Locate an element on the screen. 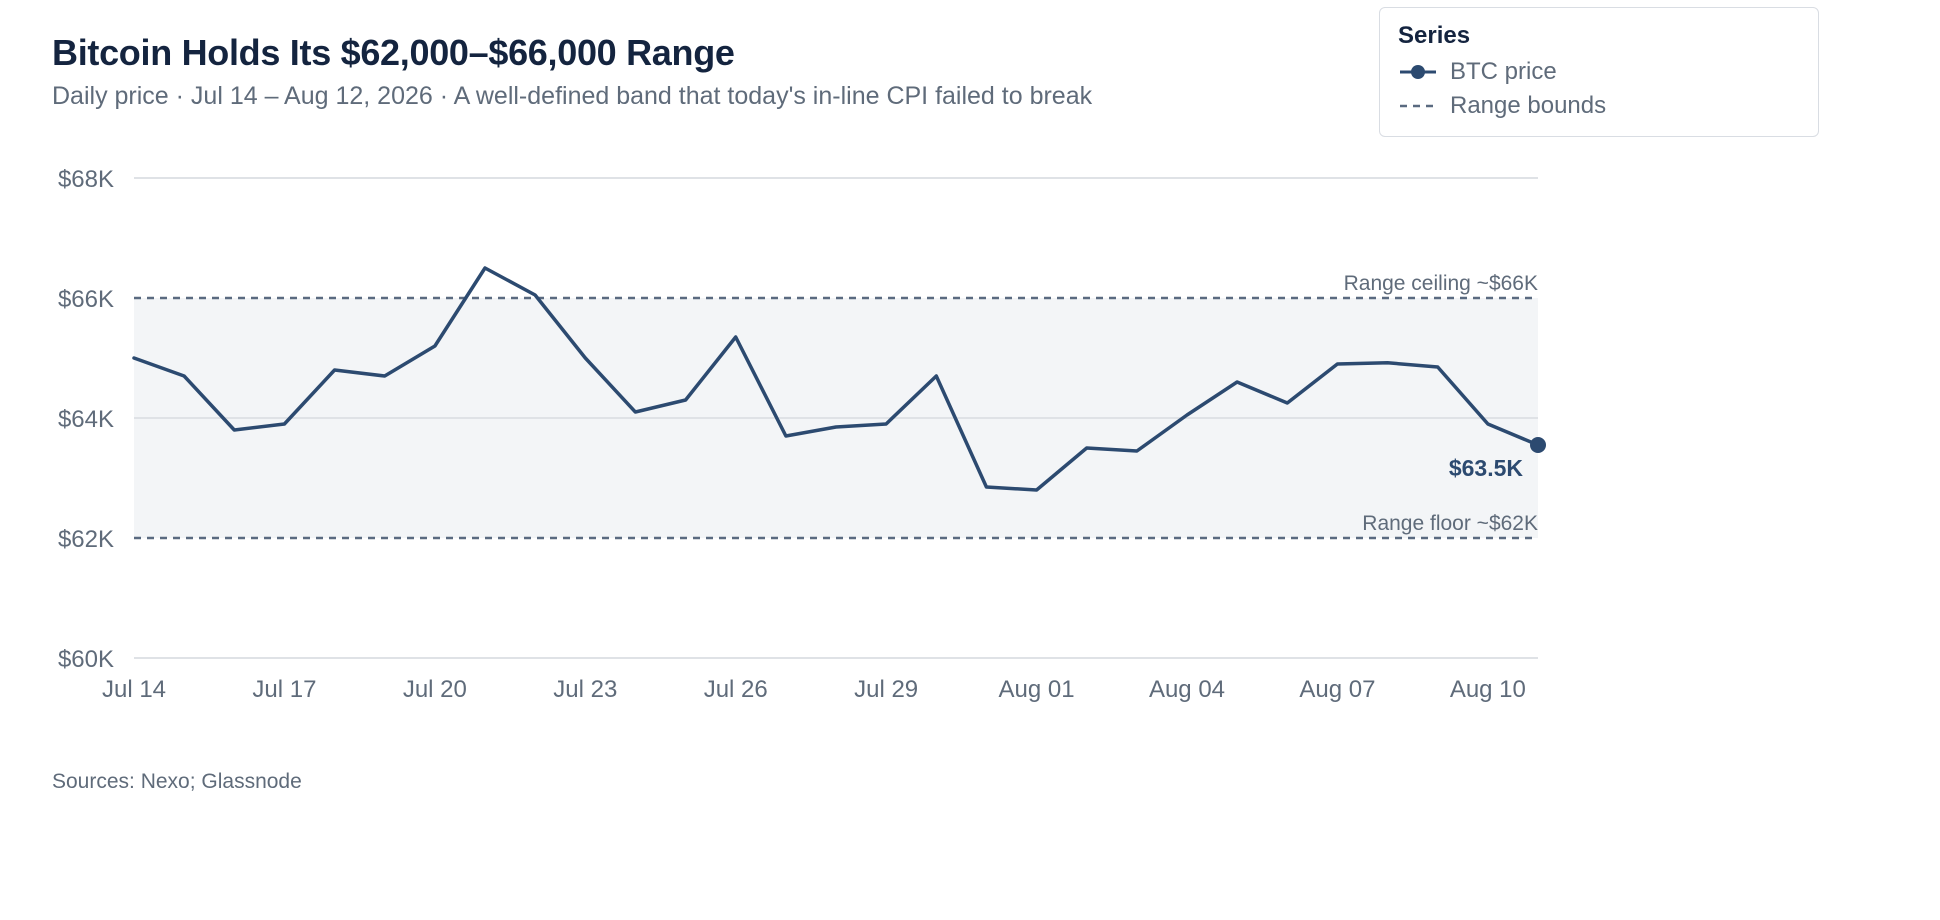  x-tick-label: Aug 04 is located at coordinates (1187, 689).